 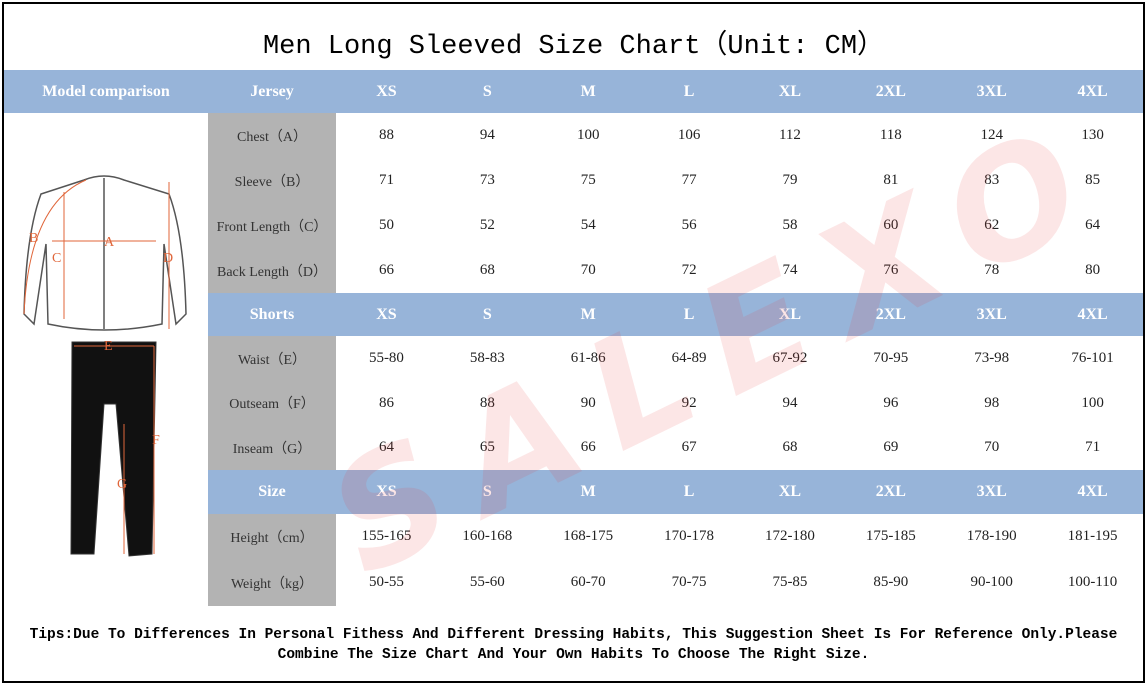 I want to click on diagram-label: F, so click(x=156, y=440).